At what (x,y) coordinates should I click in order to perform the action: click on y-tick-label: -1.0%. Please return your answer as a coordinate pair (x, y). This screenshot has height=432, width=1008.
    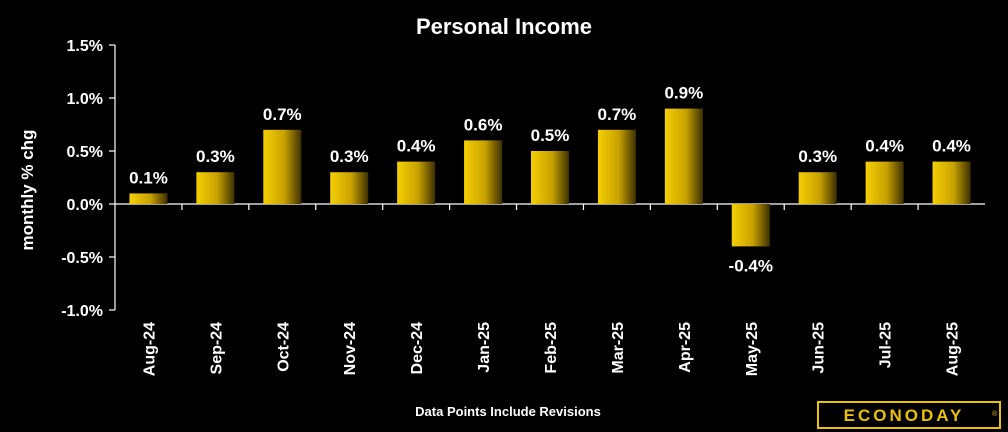
    Looking at the image, I should click on (82, 311).